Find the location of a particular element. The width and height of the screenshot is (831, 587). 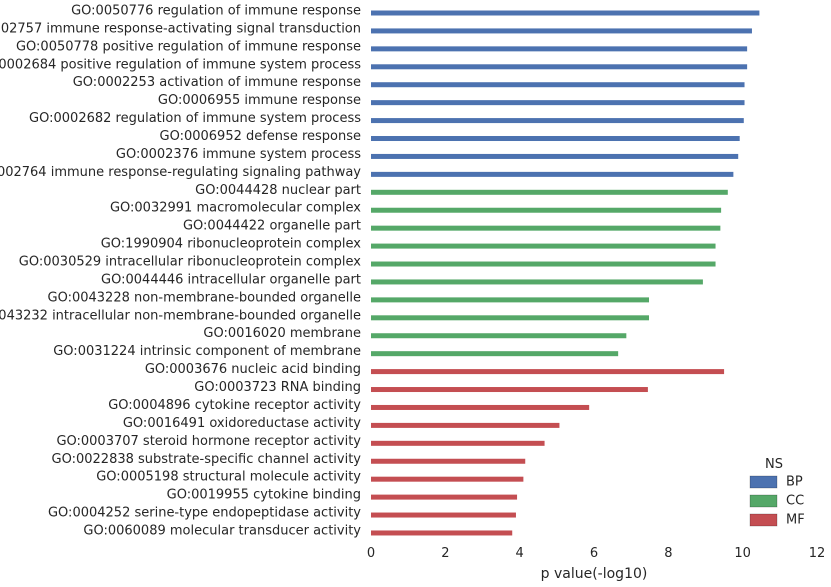

category-label: GO:0003723 RNA binding is located at coordinates (277, 387).